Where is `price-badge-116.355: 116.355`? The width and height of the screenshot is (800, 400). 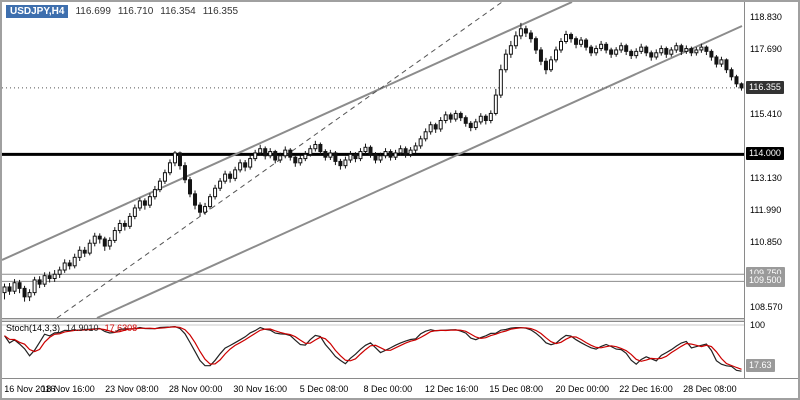 price-badge-116.355: 116.355 is located at coordinates (765, 87).